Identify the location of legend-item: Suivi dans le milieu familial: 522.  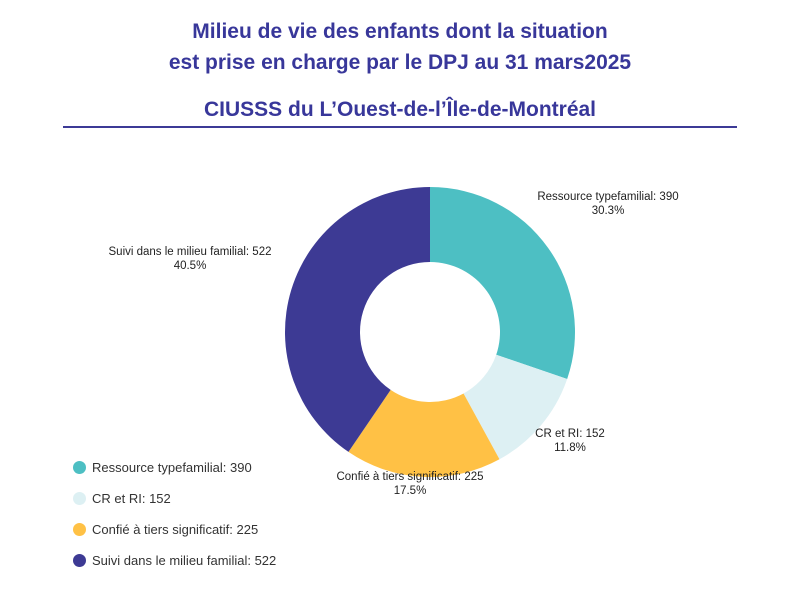
(174, 560).